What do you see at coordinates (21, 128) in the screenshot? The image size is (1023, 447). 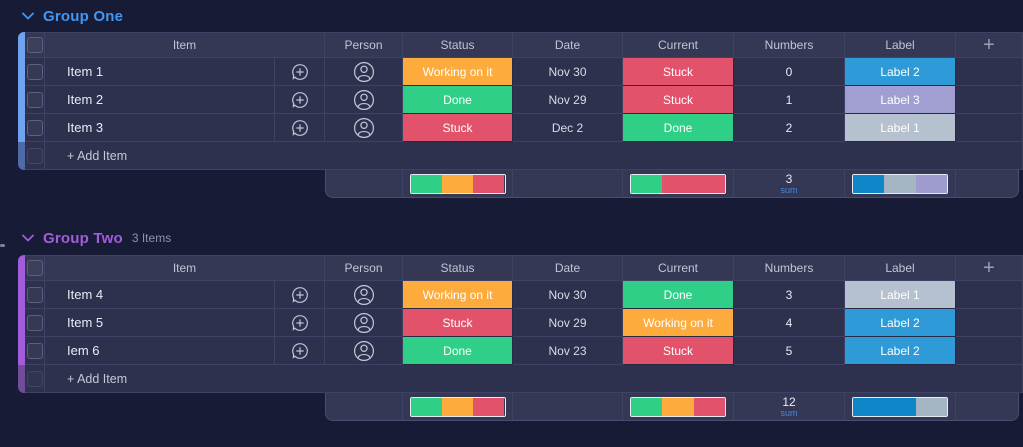 I see `group-color-bar` at bounding box center [21, 128].